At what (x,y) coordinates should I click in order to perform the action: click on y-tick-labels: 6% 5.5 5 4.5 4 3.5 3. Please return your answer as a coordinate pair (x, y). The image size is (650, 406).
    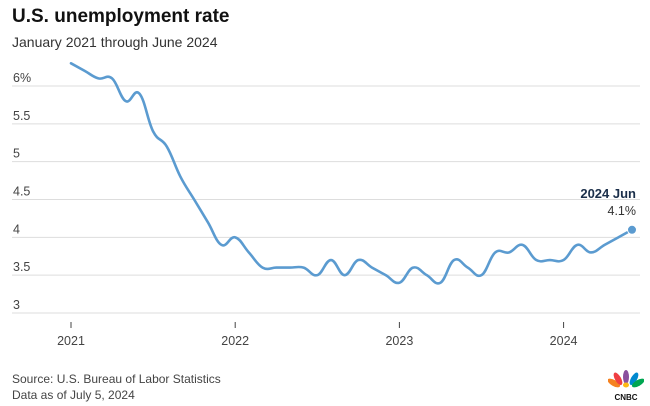
    Looking at the image, I should click on (22, 191).